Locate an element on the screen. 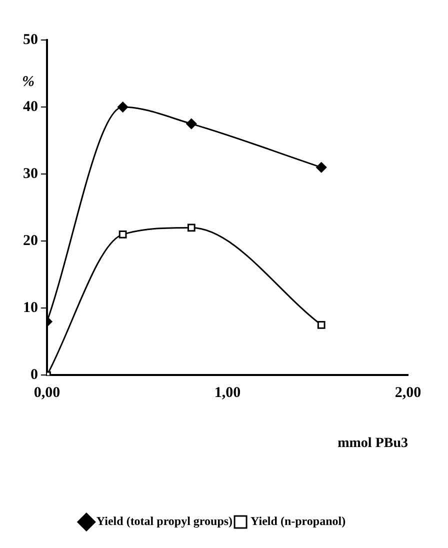 The width and height of the screenshot is (448, 548). y-tick-label: 50 is located at coordinates (30, 40).